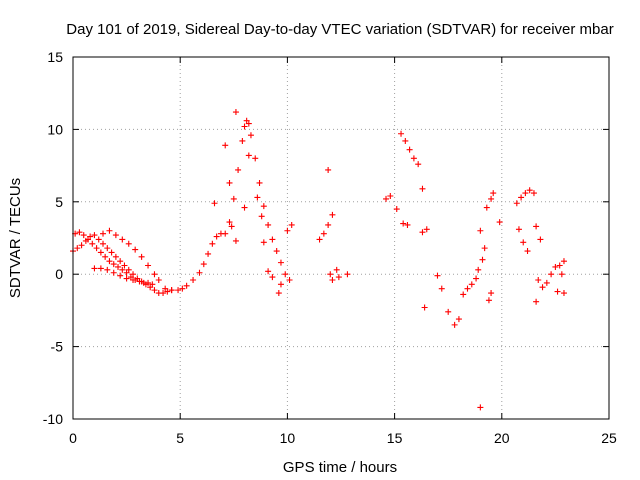  Describe the element at coordinates (55, 129) in the screenshot. I see `y-tick-label: 10` at that location.